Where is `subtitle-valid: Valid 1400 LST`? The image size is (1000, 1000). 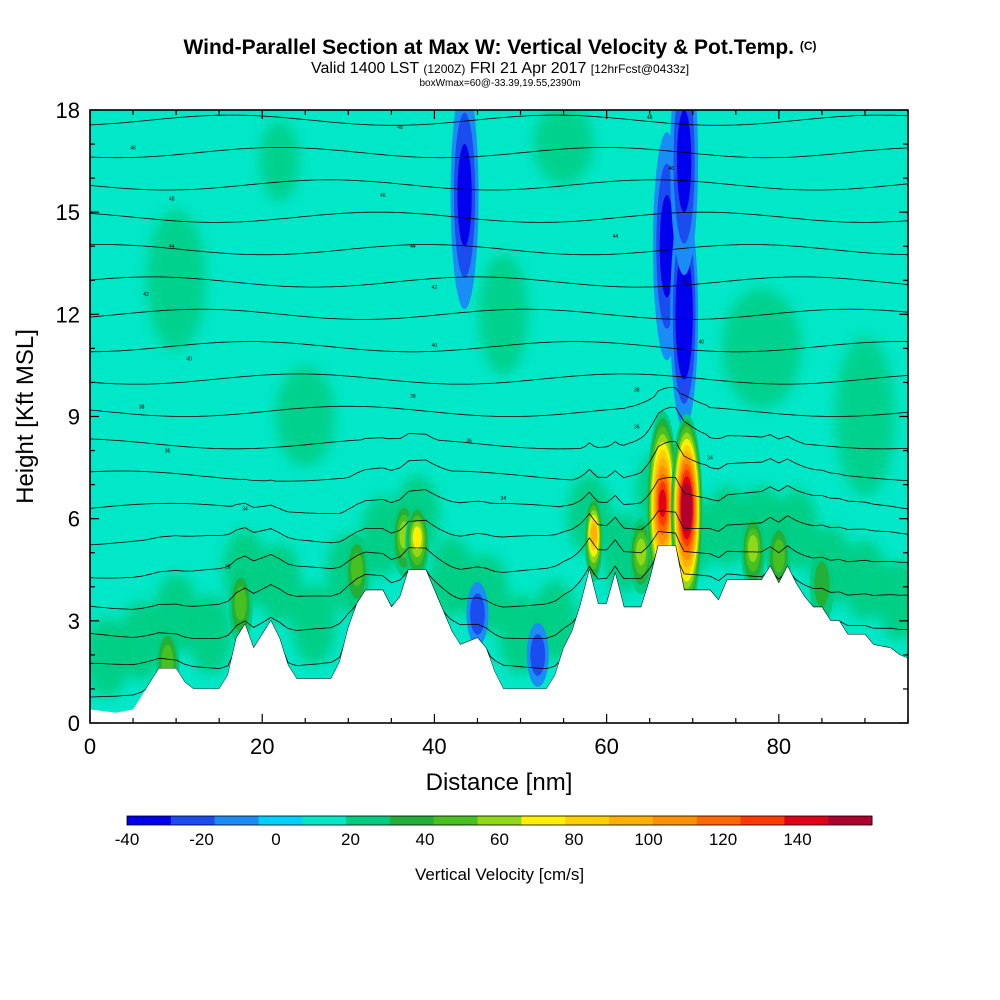 subtitle-valid: Valid 1400 LST is located at coordinates (364, 68).